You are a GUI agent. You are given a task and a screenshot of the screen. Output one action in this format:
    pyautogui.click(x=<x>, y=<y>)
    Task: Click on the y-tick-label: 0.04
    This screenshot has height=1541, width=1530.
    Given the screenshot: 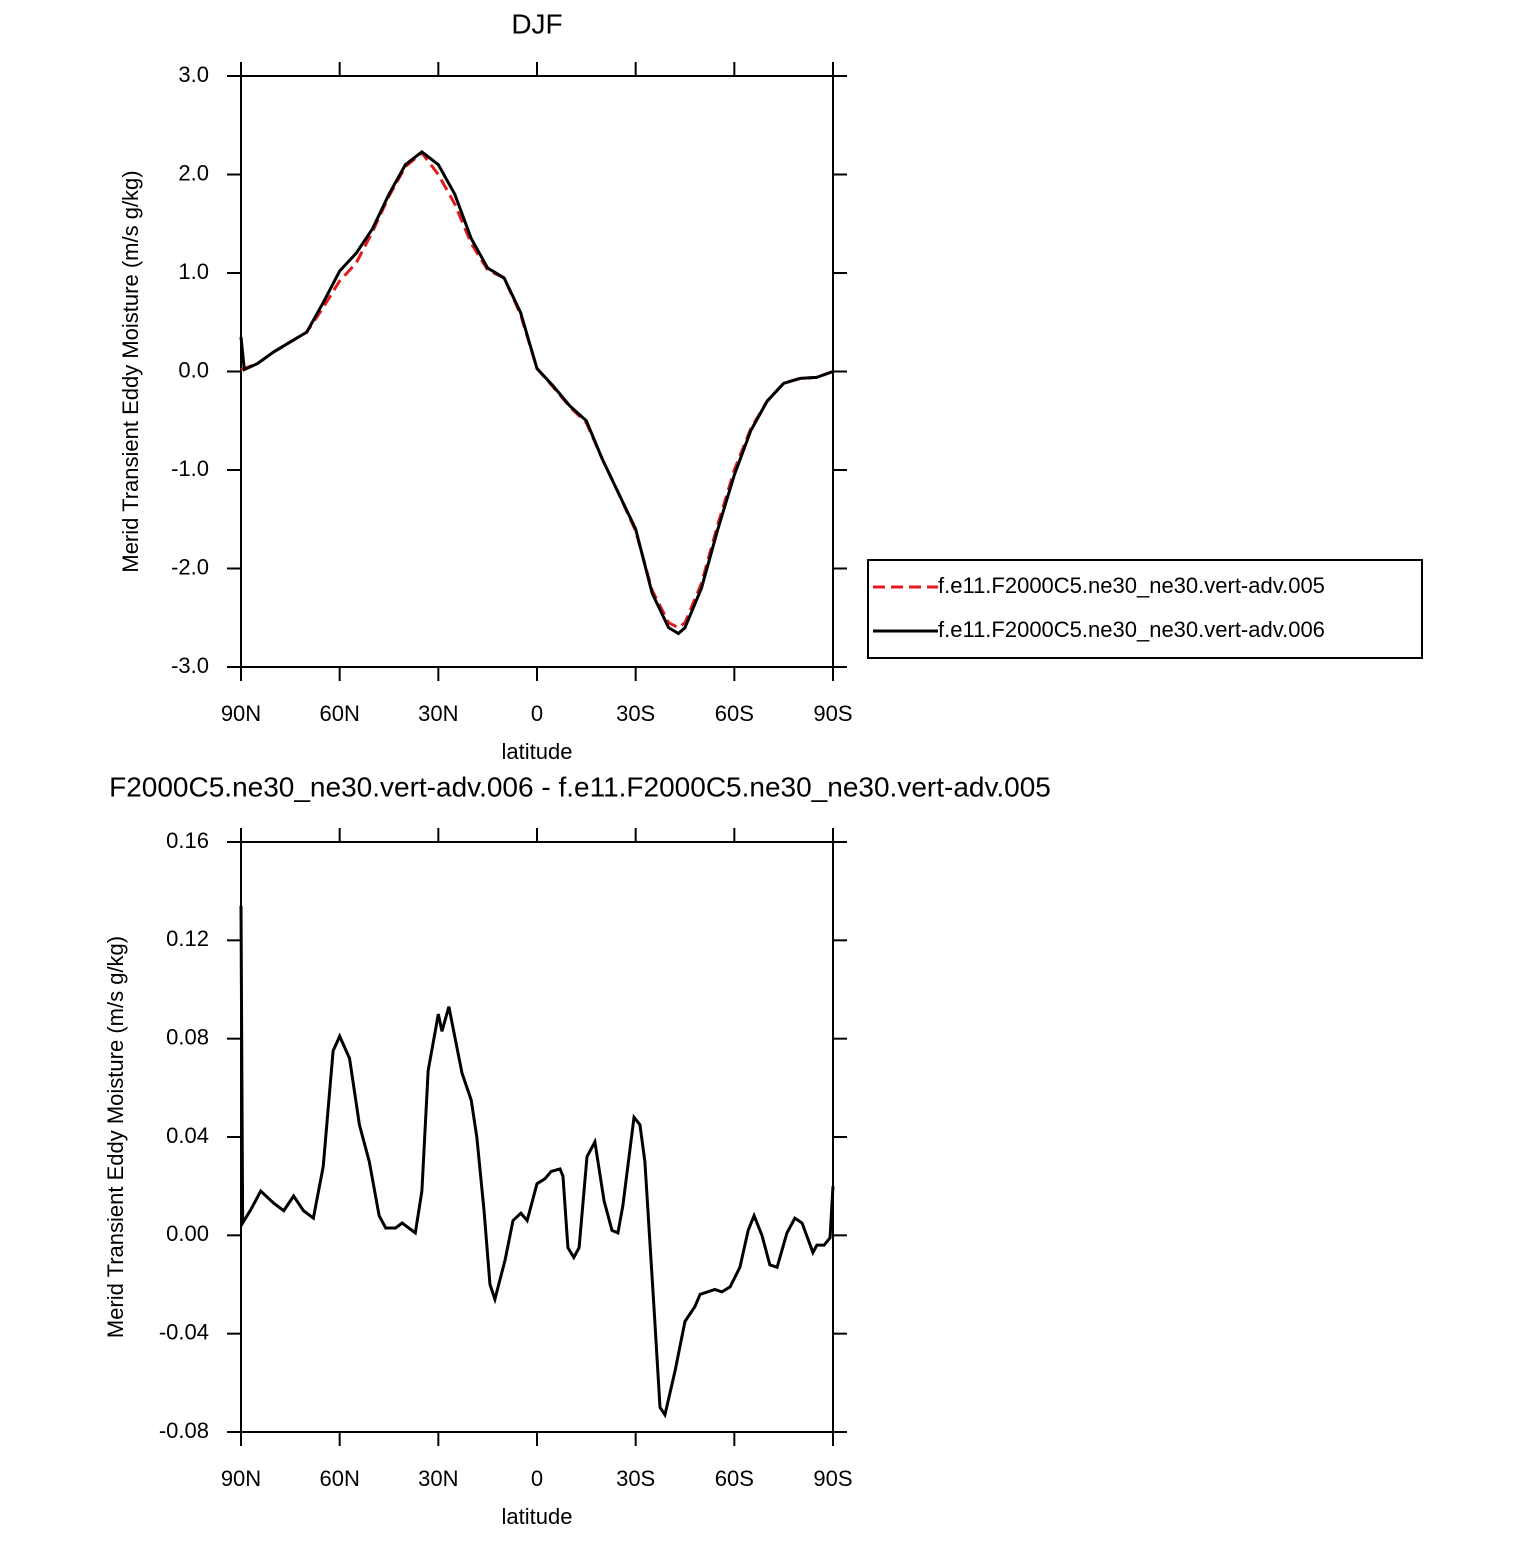 What is the action you would take?
    pyautogui.click(x=187, y=1135)
    